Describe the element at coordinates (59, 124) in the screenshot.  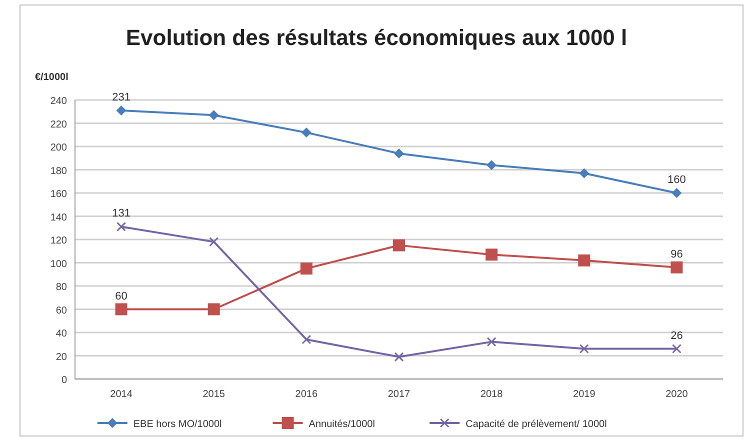
I see `y-tick-label: 220` at that location.